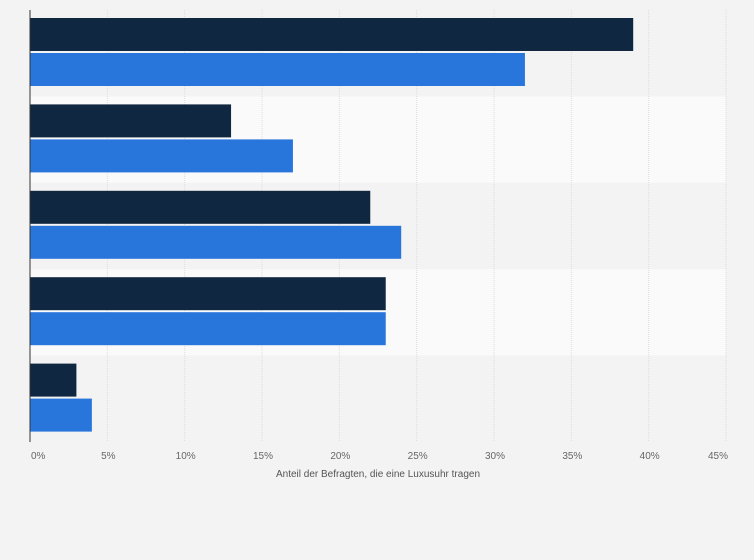 The width and height of the screenshot is (754, 560). What do you see at coordinates (263, 456) in the screenshot?
I see `x-tick-label: 15%` at bounding box center [263, 456].